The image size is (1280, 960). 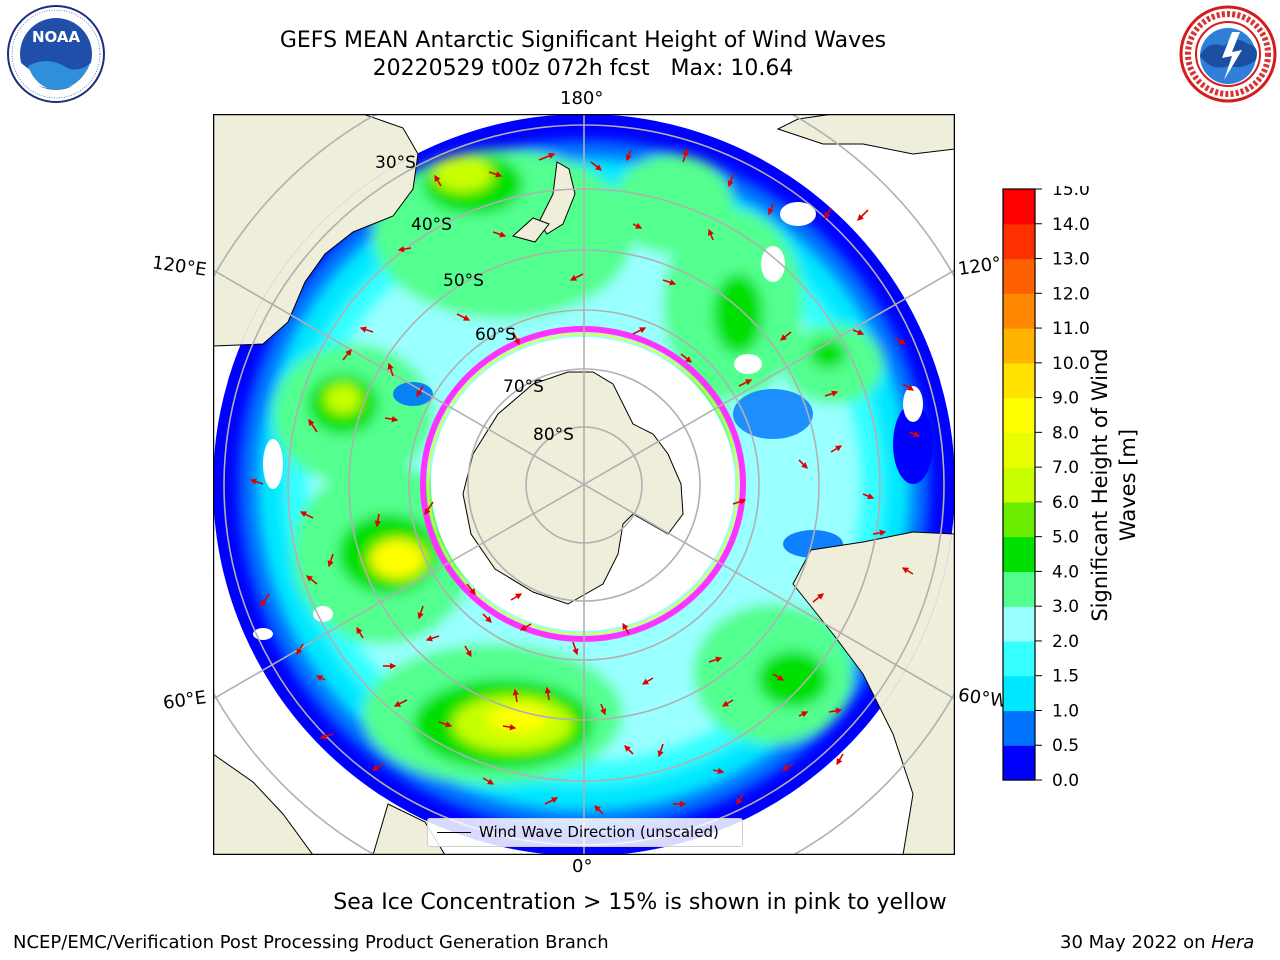 I want to click on colorbar-tick-label: 1.0, so click(x=1065, y=711).